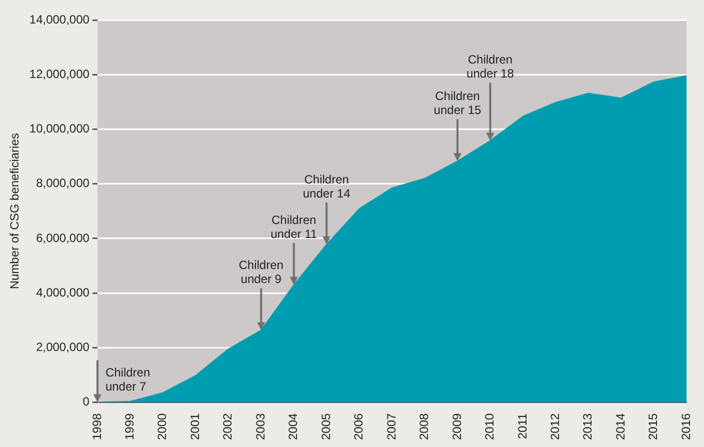  I want to click on x-tick-label: 2006, so click(359, 426).